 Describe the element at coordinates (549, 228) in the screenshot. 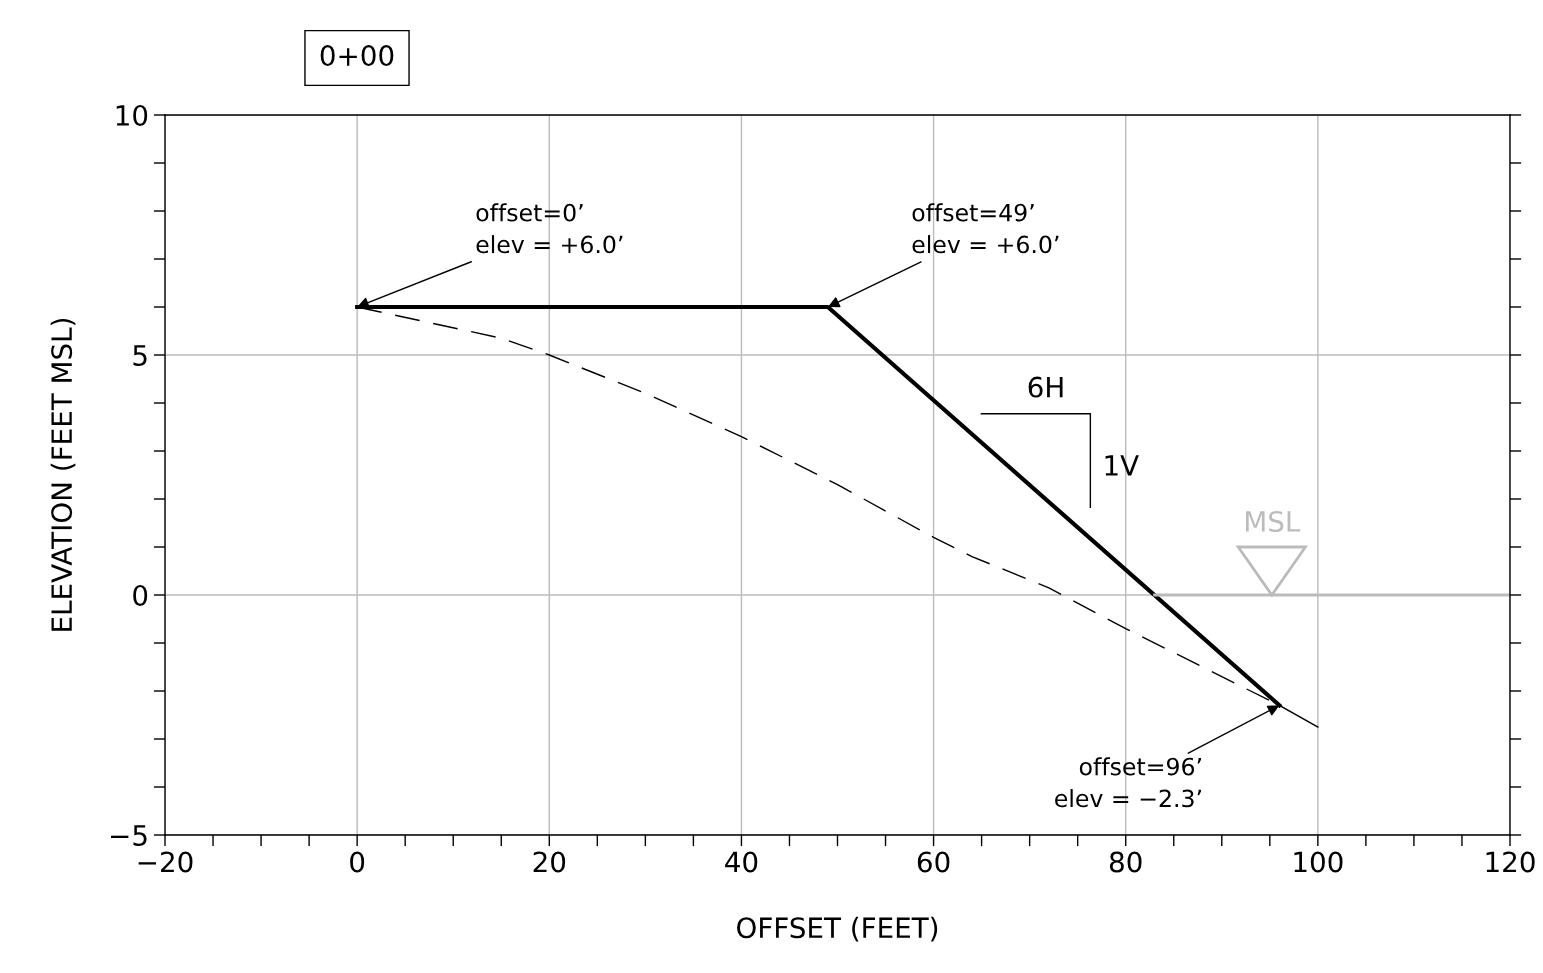

I see `annotation: offset=0’ elev = +6.0’` at that location.